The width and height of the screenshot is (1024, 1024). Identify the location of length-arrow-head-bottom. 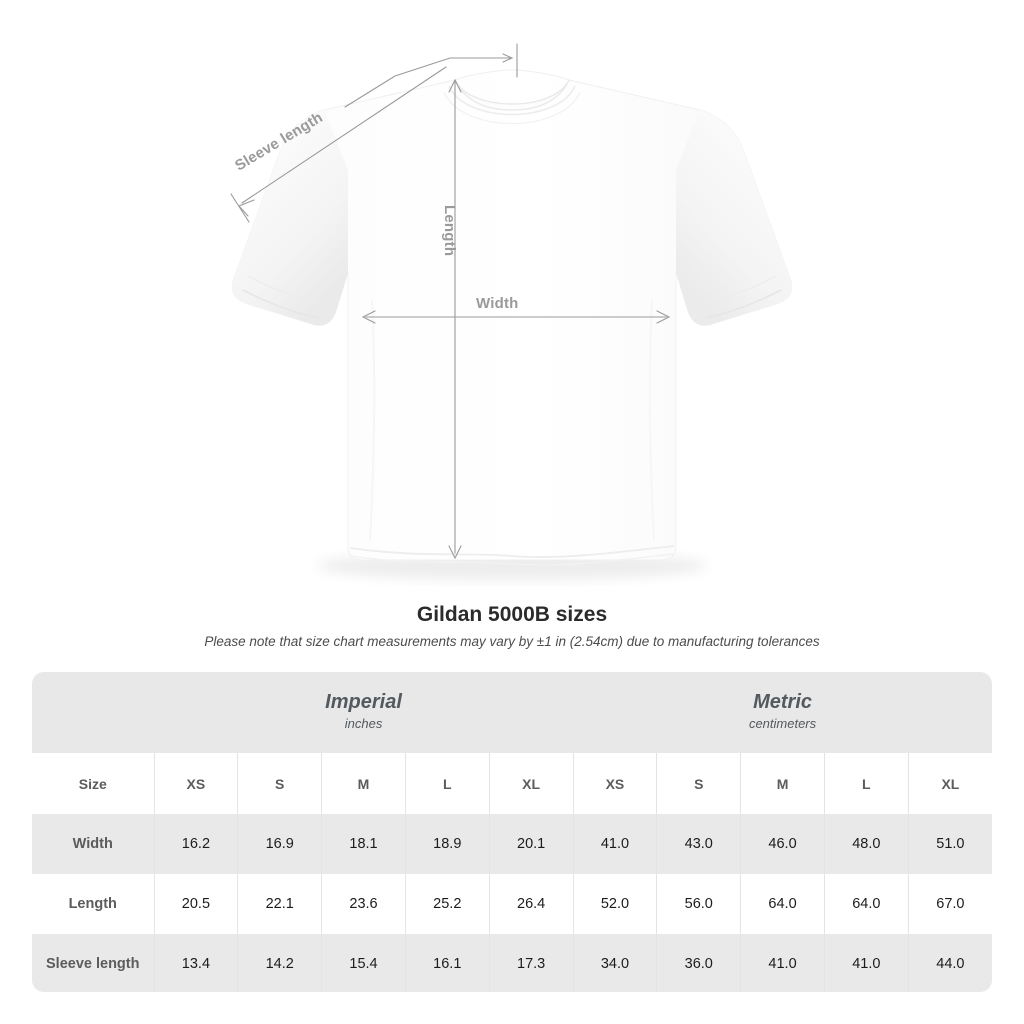
(455, 552).